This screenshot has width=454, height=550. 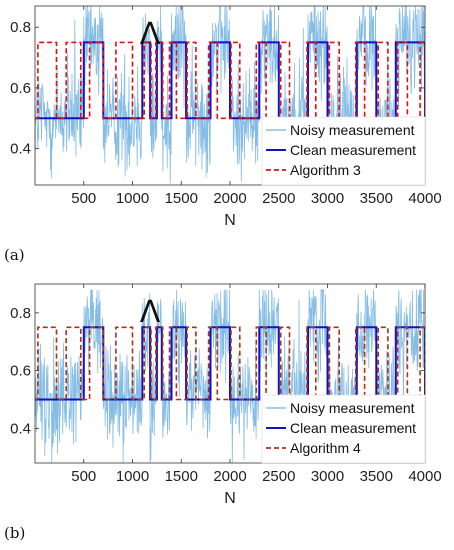 I want to click on panel-label-a: (a), so click(x=14, y=255).